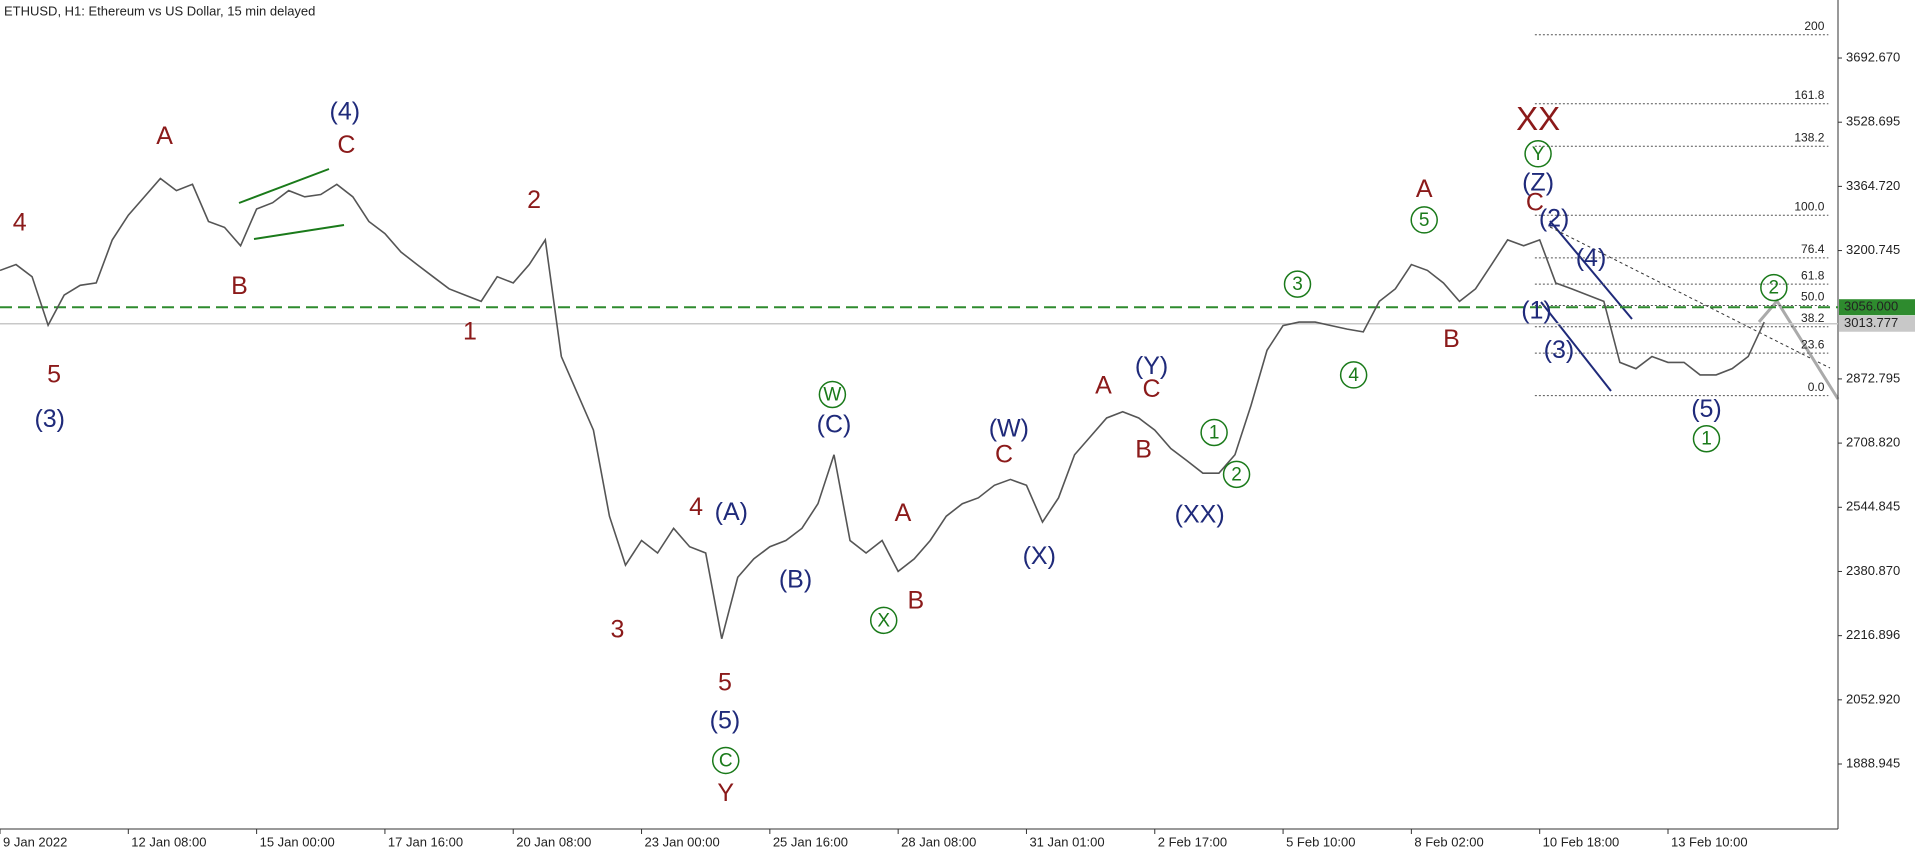  Describe the element at coordinates (297, 841) in the screenshot. I see `x-tick-label: 15 Jan 00:00` at that location.